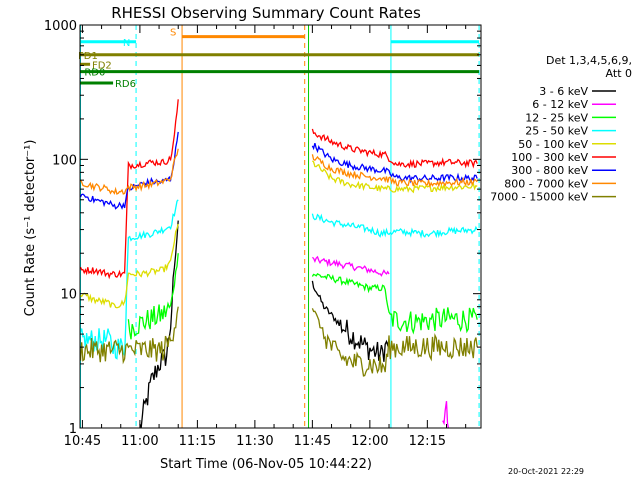 The height and width of the screenshot is (480, 640). Describe the element at coordinates (197, 441) in the screenshot. I see `x-tick-label-2: 11:15` at that location.